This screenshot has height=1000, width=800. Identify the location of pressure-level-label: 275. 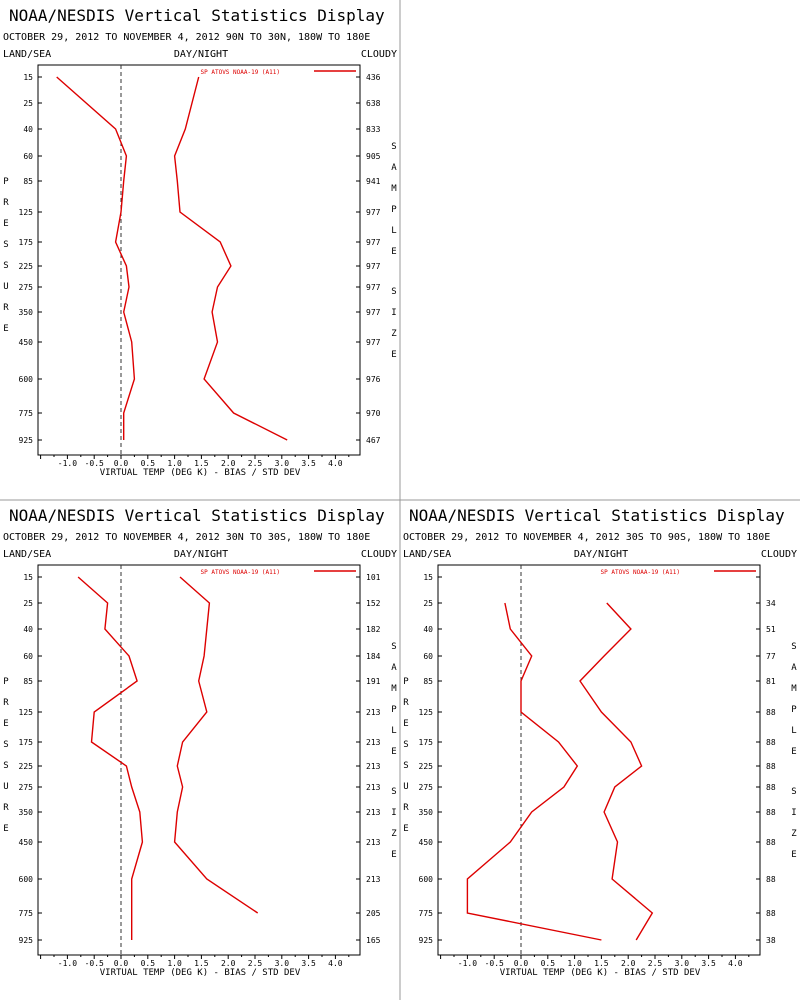
(26, 787).